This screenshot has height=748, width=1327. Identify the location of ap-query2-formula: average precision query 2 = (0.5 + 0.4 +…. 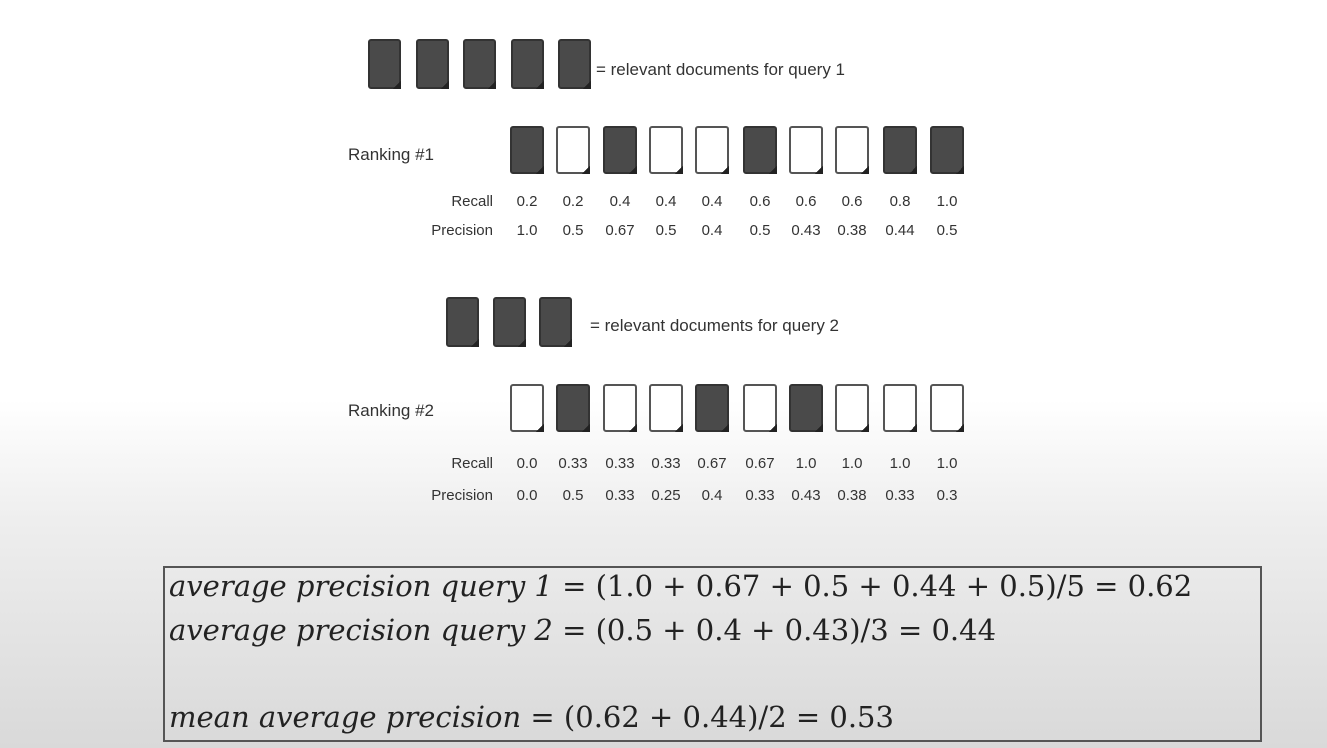
(582, 630).